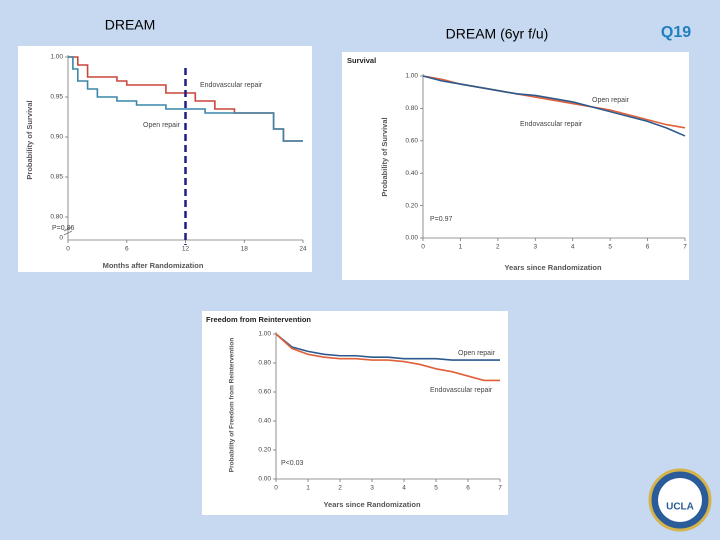 The image size is (720, 540). I want to click on chart-title: Survival, so click(361, 60).